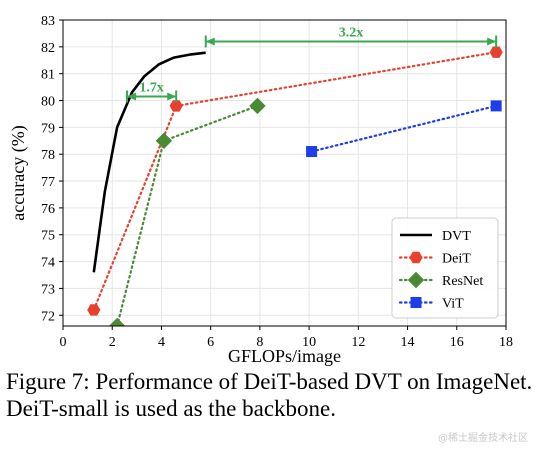 The image size is (536, 450). What do you see at coordinates (435, 236) in the screenshot?
I see `legend-entry-dvt: DVT` at bounding box center [435, 236].